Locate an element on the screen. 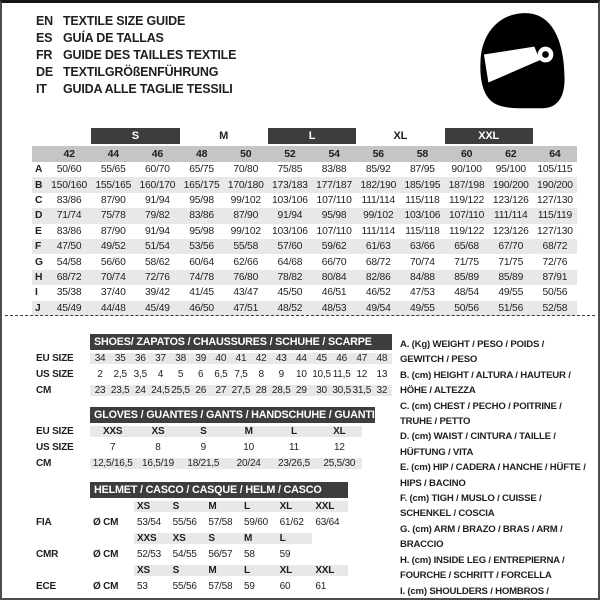  table-value: 9 is located at coordinates (281, 374).